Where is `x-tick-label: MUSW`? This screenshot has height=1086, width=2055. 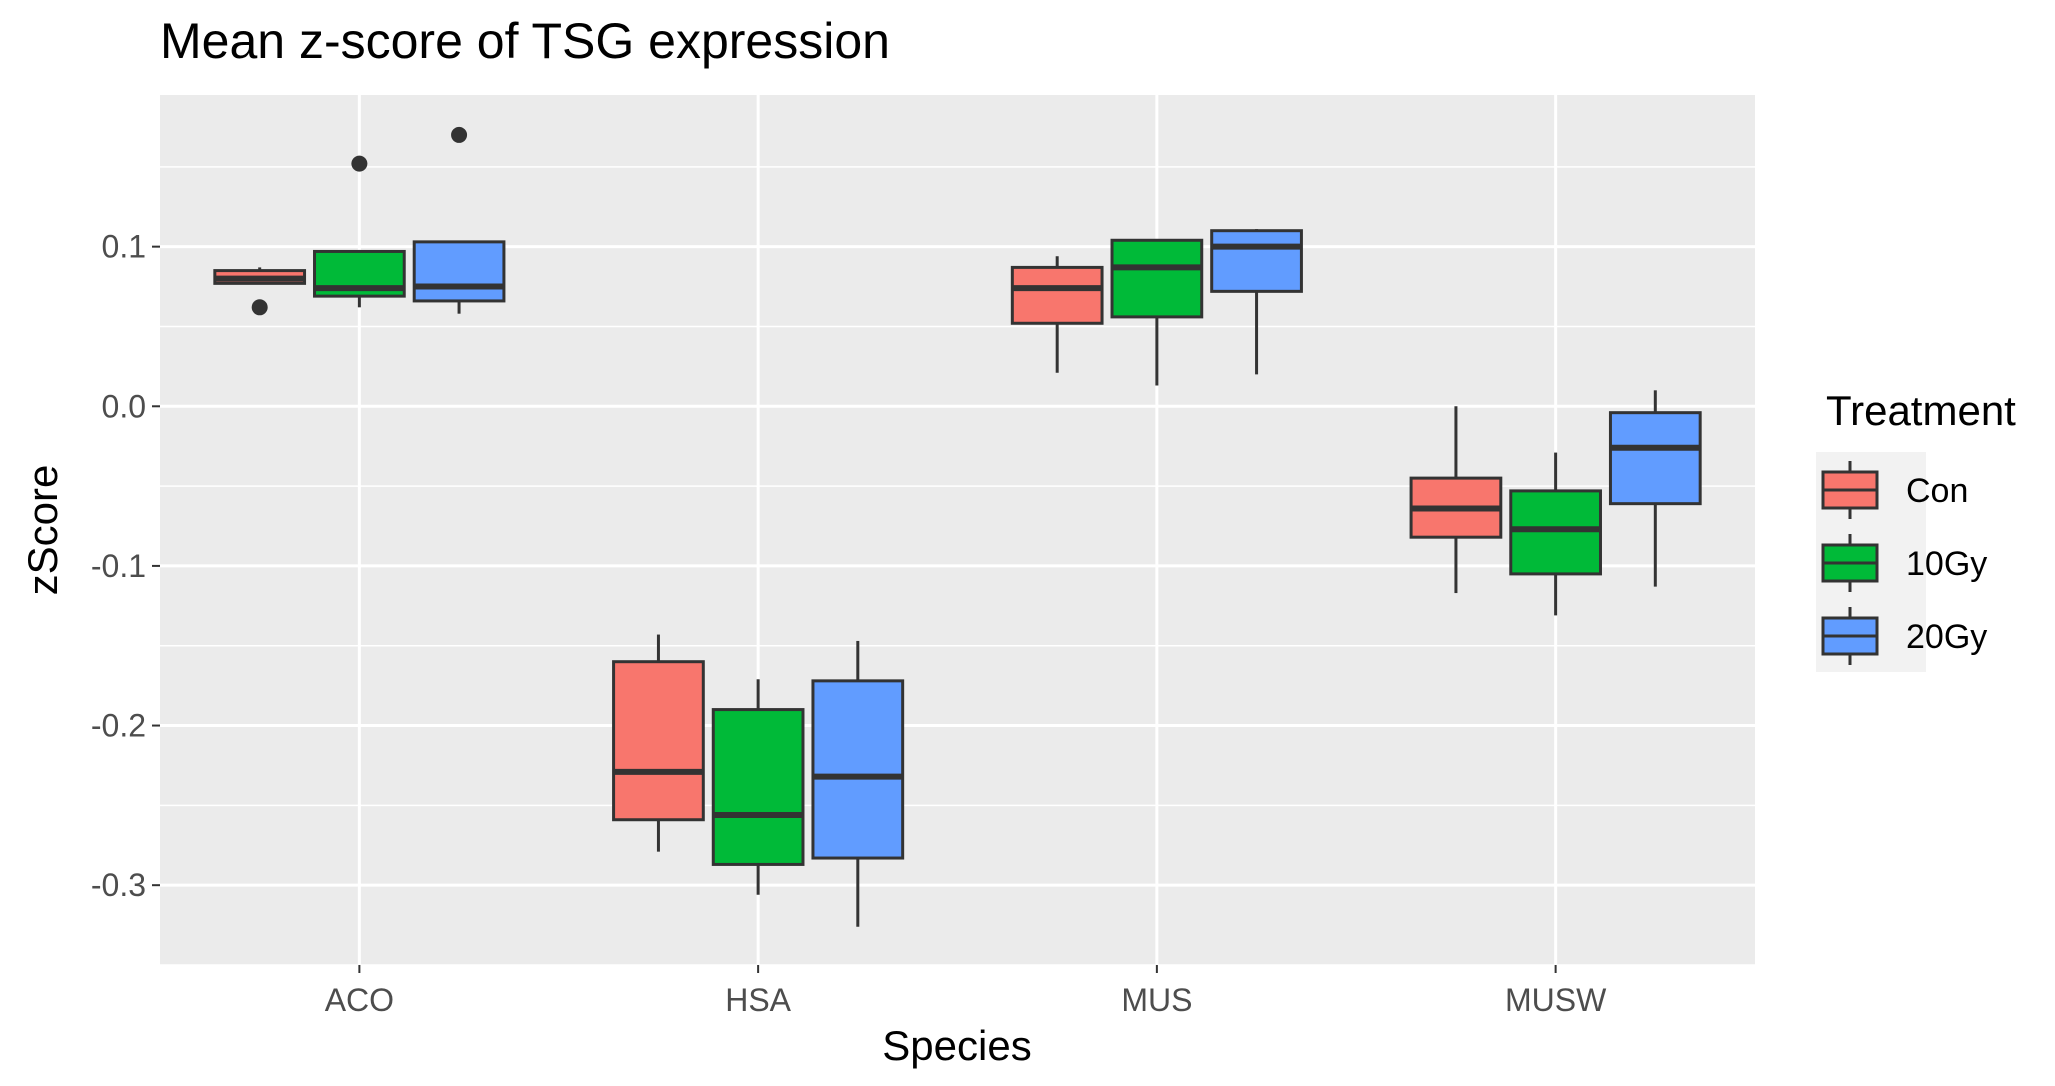
x-tick-label: MUSW is located at coordinates (1556, 1000).